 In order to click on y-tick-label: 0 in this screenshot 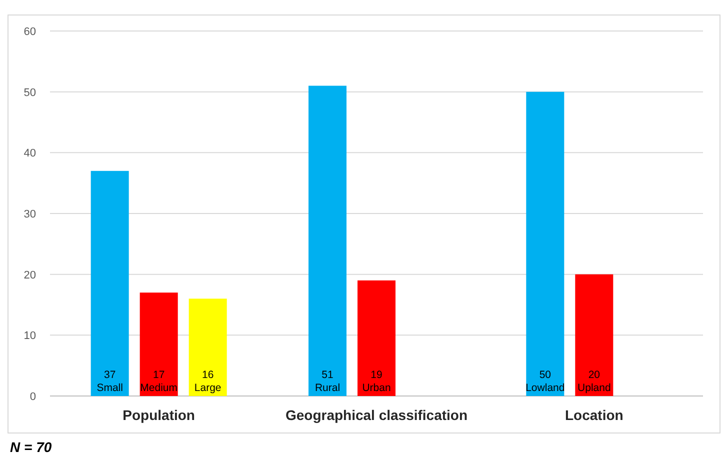, I will do `click(33, 397)`.